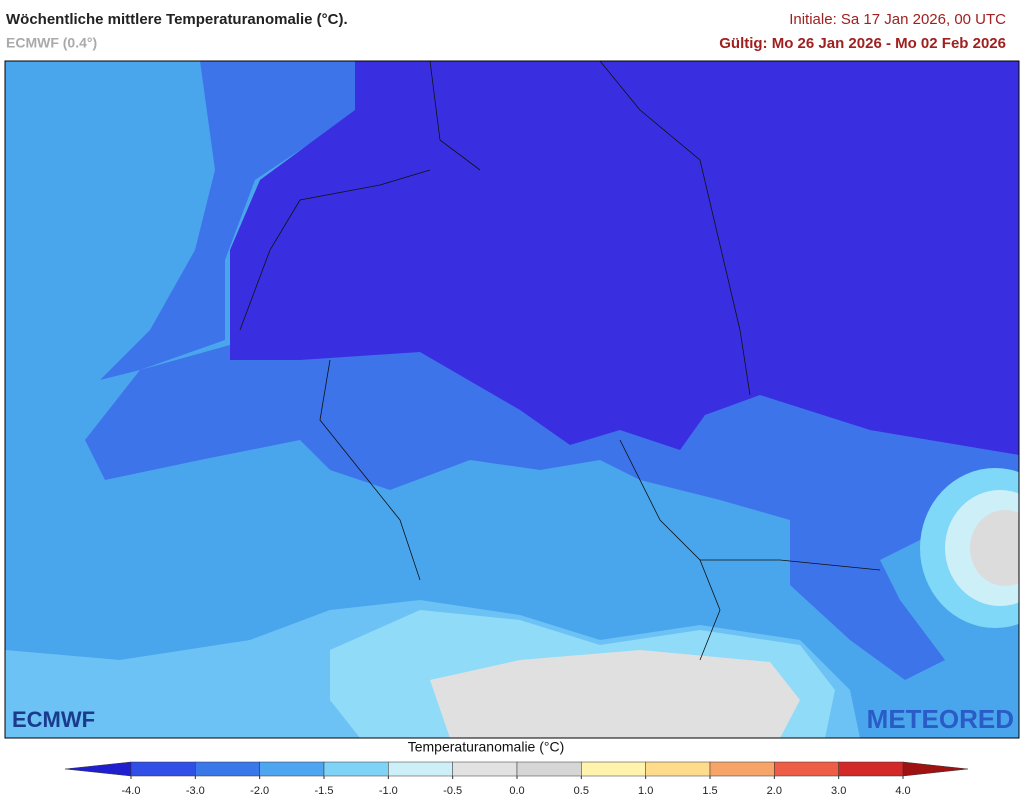 This screenshot has height=799, width=1024. What do you see at coordinates (709, 791) in the screenshot?
I see `colorbar-tick-label: 1.5` at bounding box center [709, 791].